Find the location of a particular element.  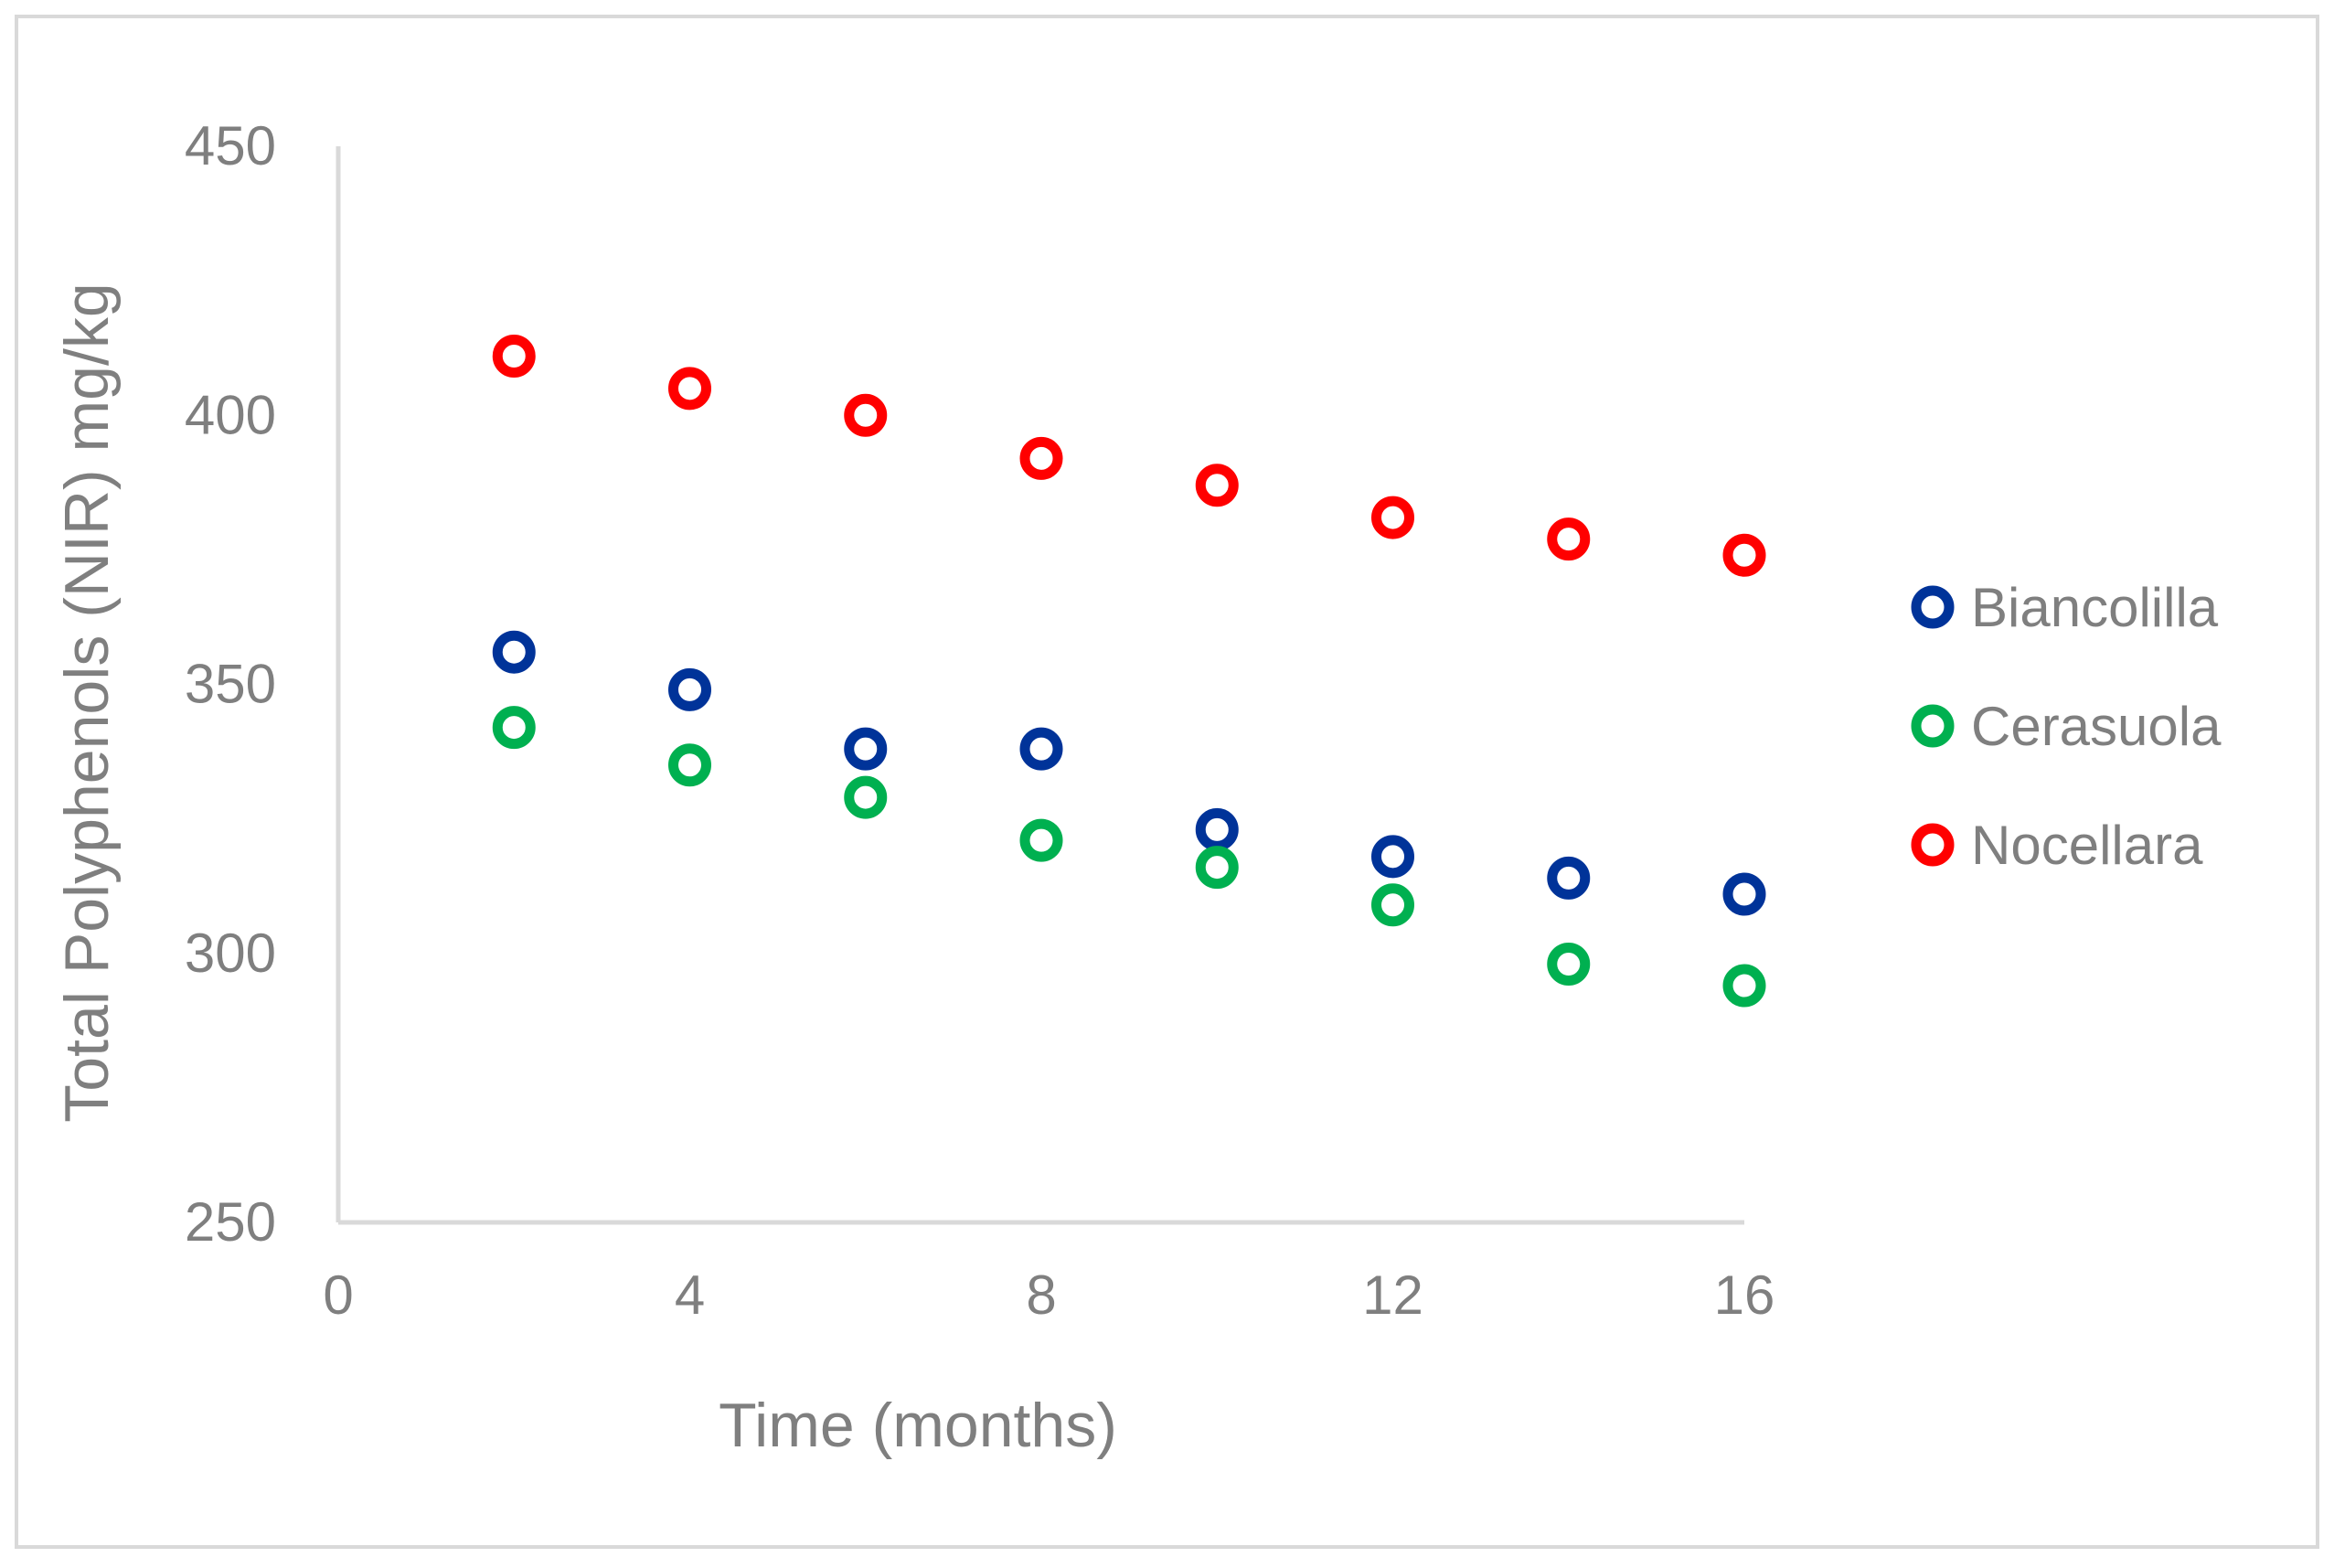

y-axis-title: Total Polyphenols (NIR) mg/kg is located at coordinates (87, 702).